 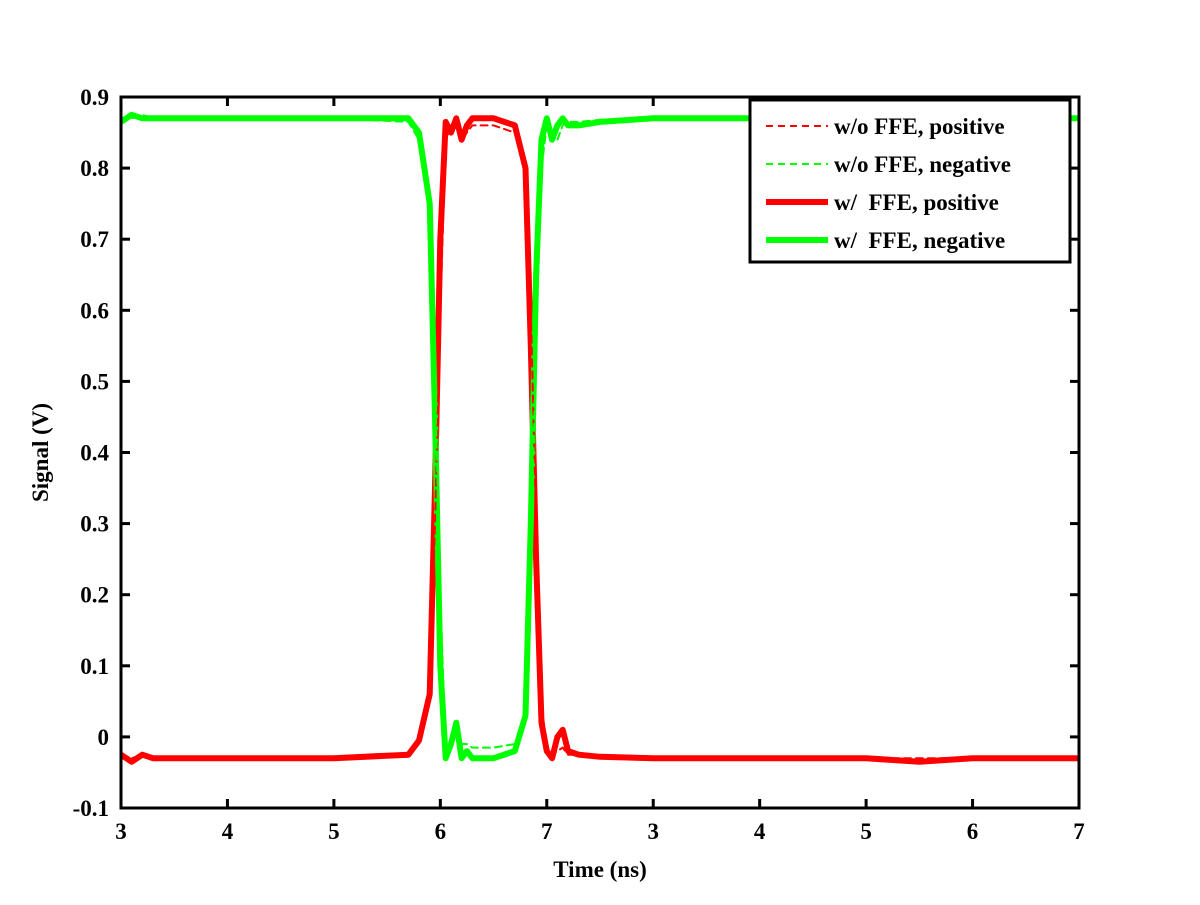 What do you see at coordinates (916, 202) in the screenshot?
I see `legend-label-w-ffe-positive: w/ FFE, positive` at bounding box center [916, 202].